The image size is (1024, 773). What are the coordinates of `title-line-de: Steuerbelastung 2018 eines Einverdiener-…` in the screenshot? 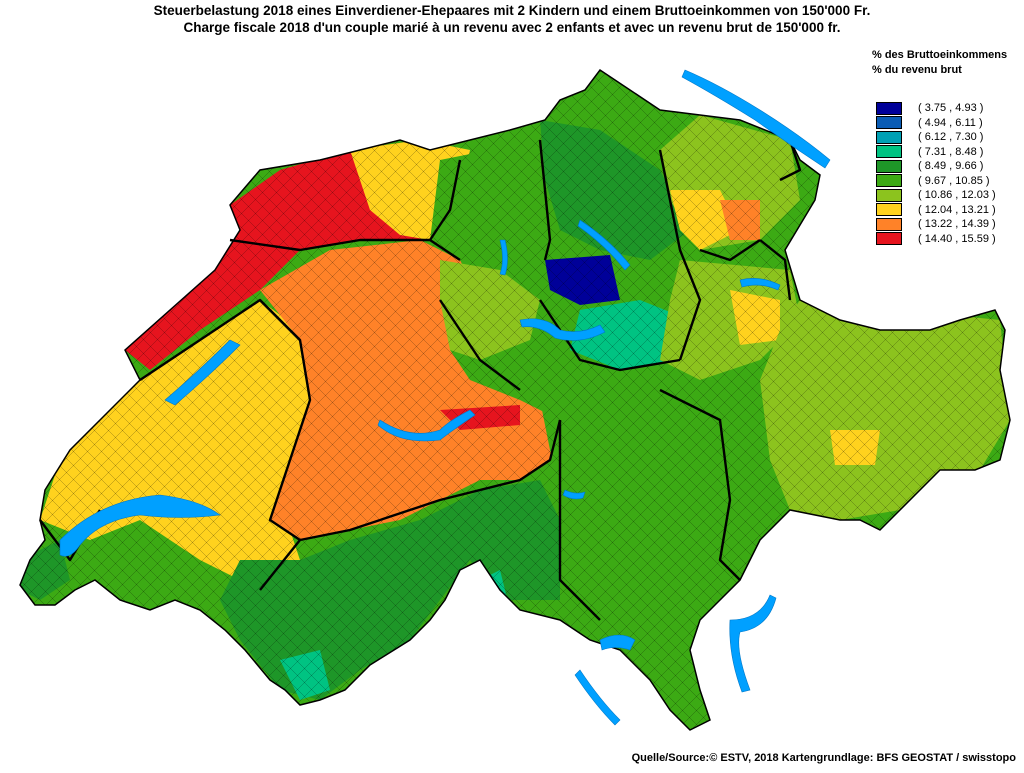 It's located at (512, 10).